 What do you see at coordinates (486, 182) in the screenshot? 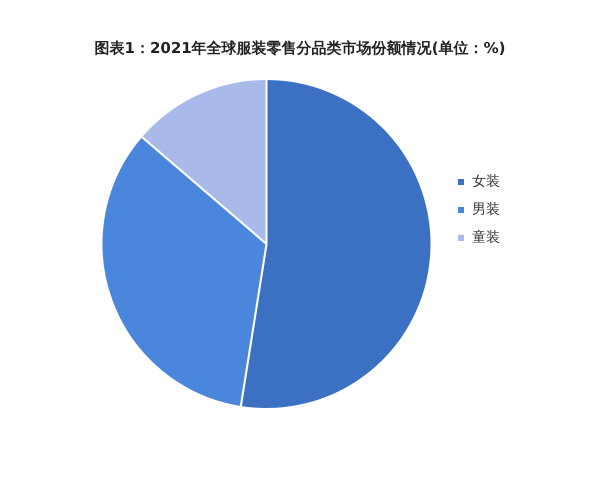
I see `legend-label: 女装` at bounding box center [486, 182].